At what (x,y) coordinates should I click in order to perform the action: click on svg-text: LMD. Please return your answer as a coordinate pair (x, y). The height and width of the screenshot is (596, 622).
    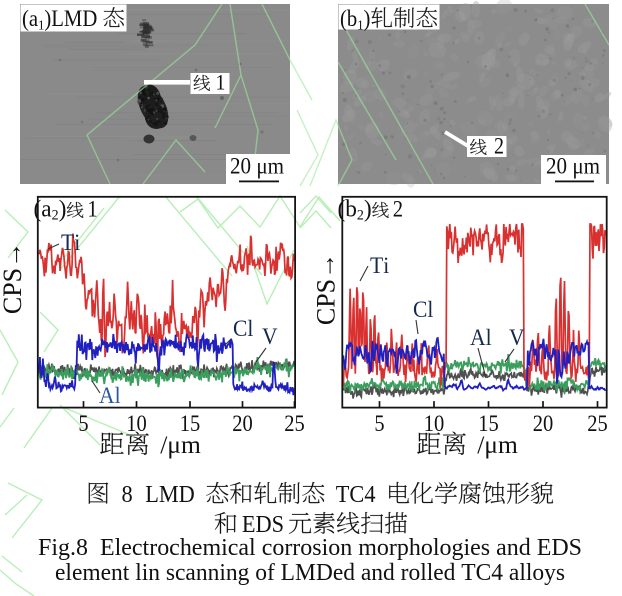
    Looking at the image, I should click on (170, 495).